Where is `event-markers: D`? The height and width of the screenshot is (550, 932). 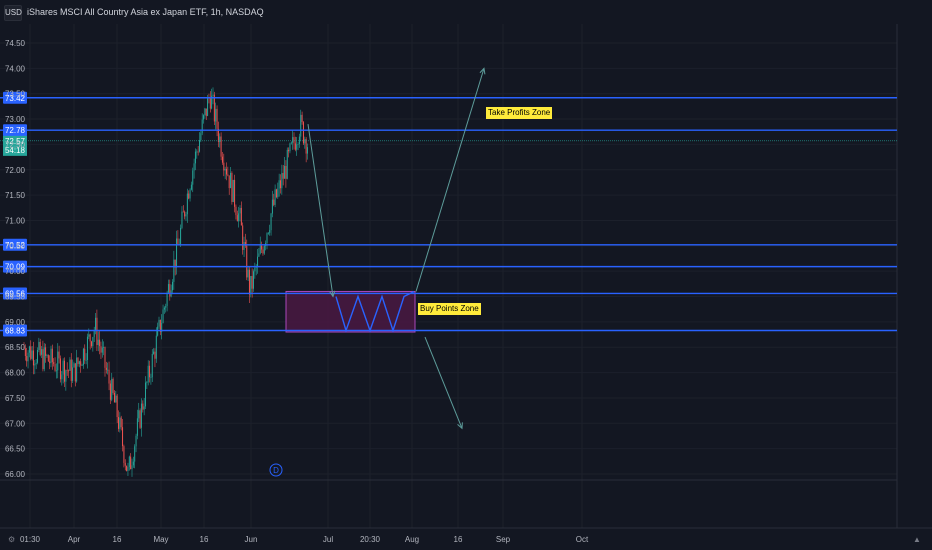 event-markers: D is located at coordinates (276, 470).